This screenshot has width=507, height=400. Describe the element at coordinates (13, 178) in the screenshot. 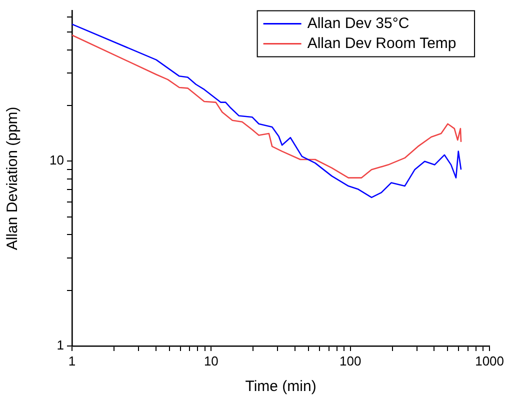

I see `y-axis-title: Allan Deviation (ppm)` at that location.